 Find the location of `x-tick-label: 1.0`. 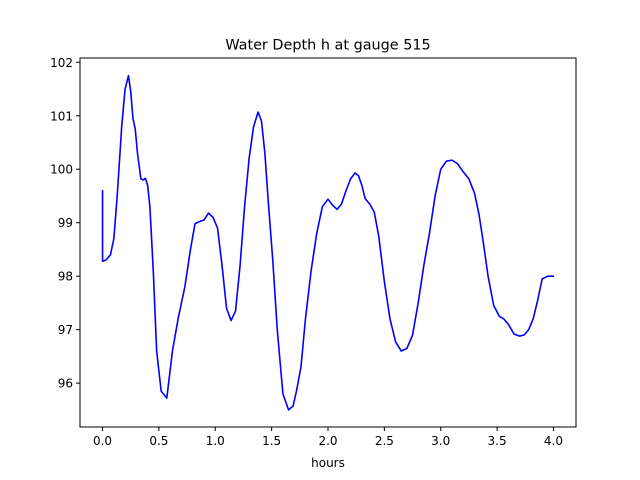

x-tick-label: 1.0 is located at coordinates (215, 441).